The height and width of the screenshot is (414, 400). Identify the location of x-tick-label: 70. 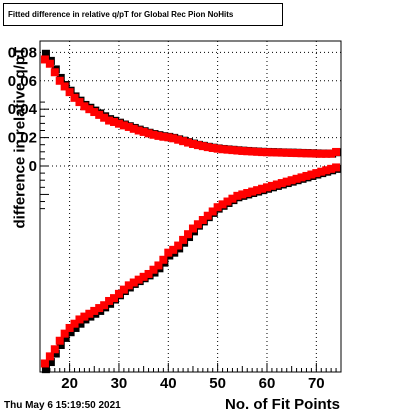
(316, 383).